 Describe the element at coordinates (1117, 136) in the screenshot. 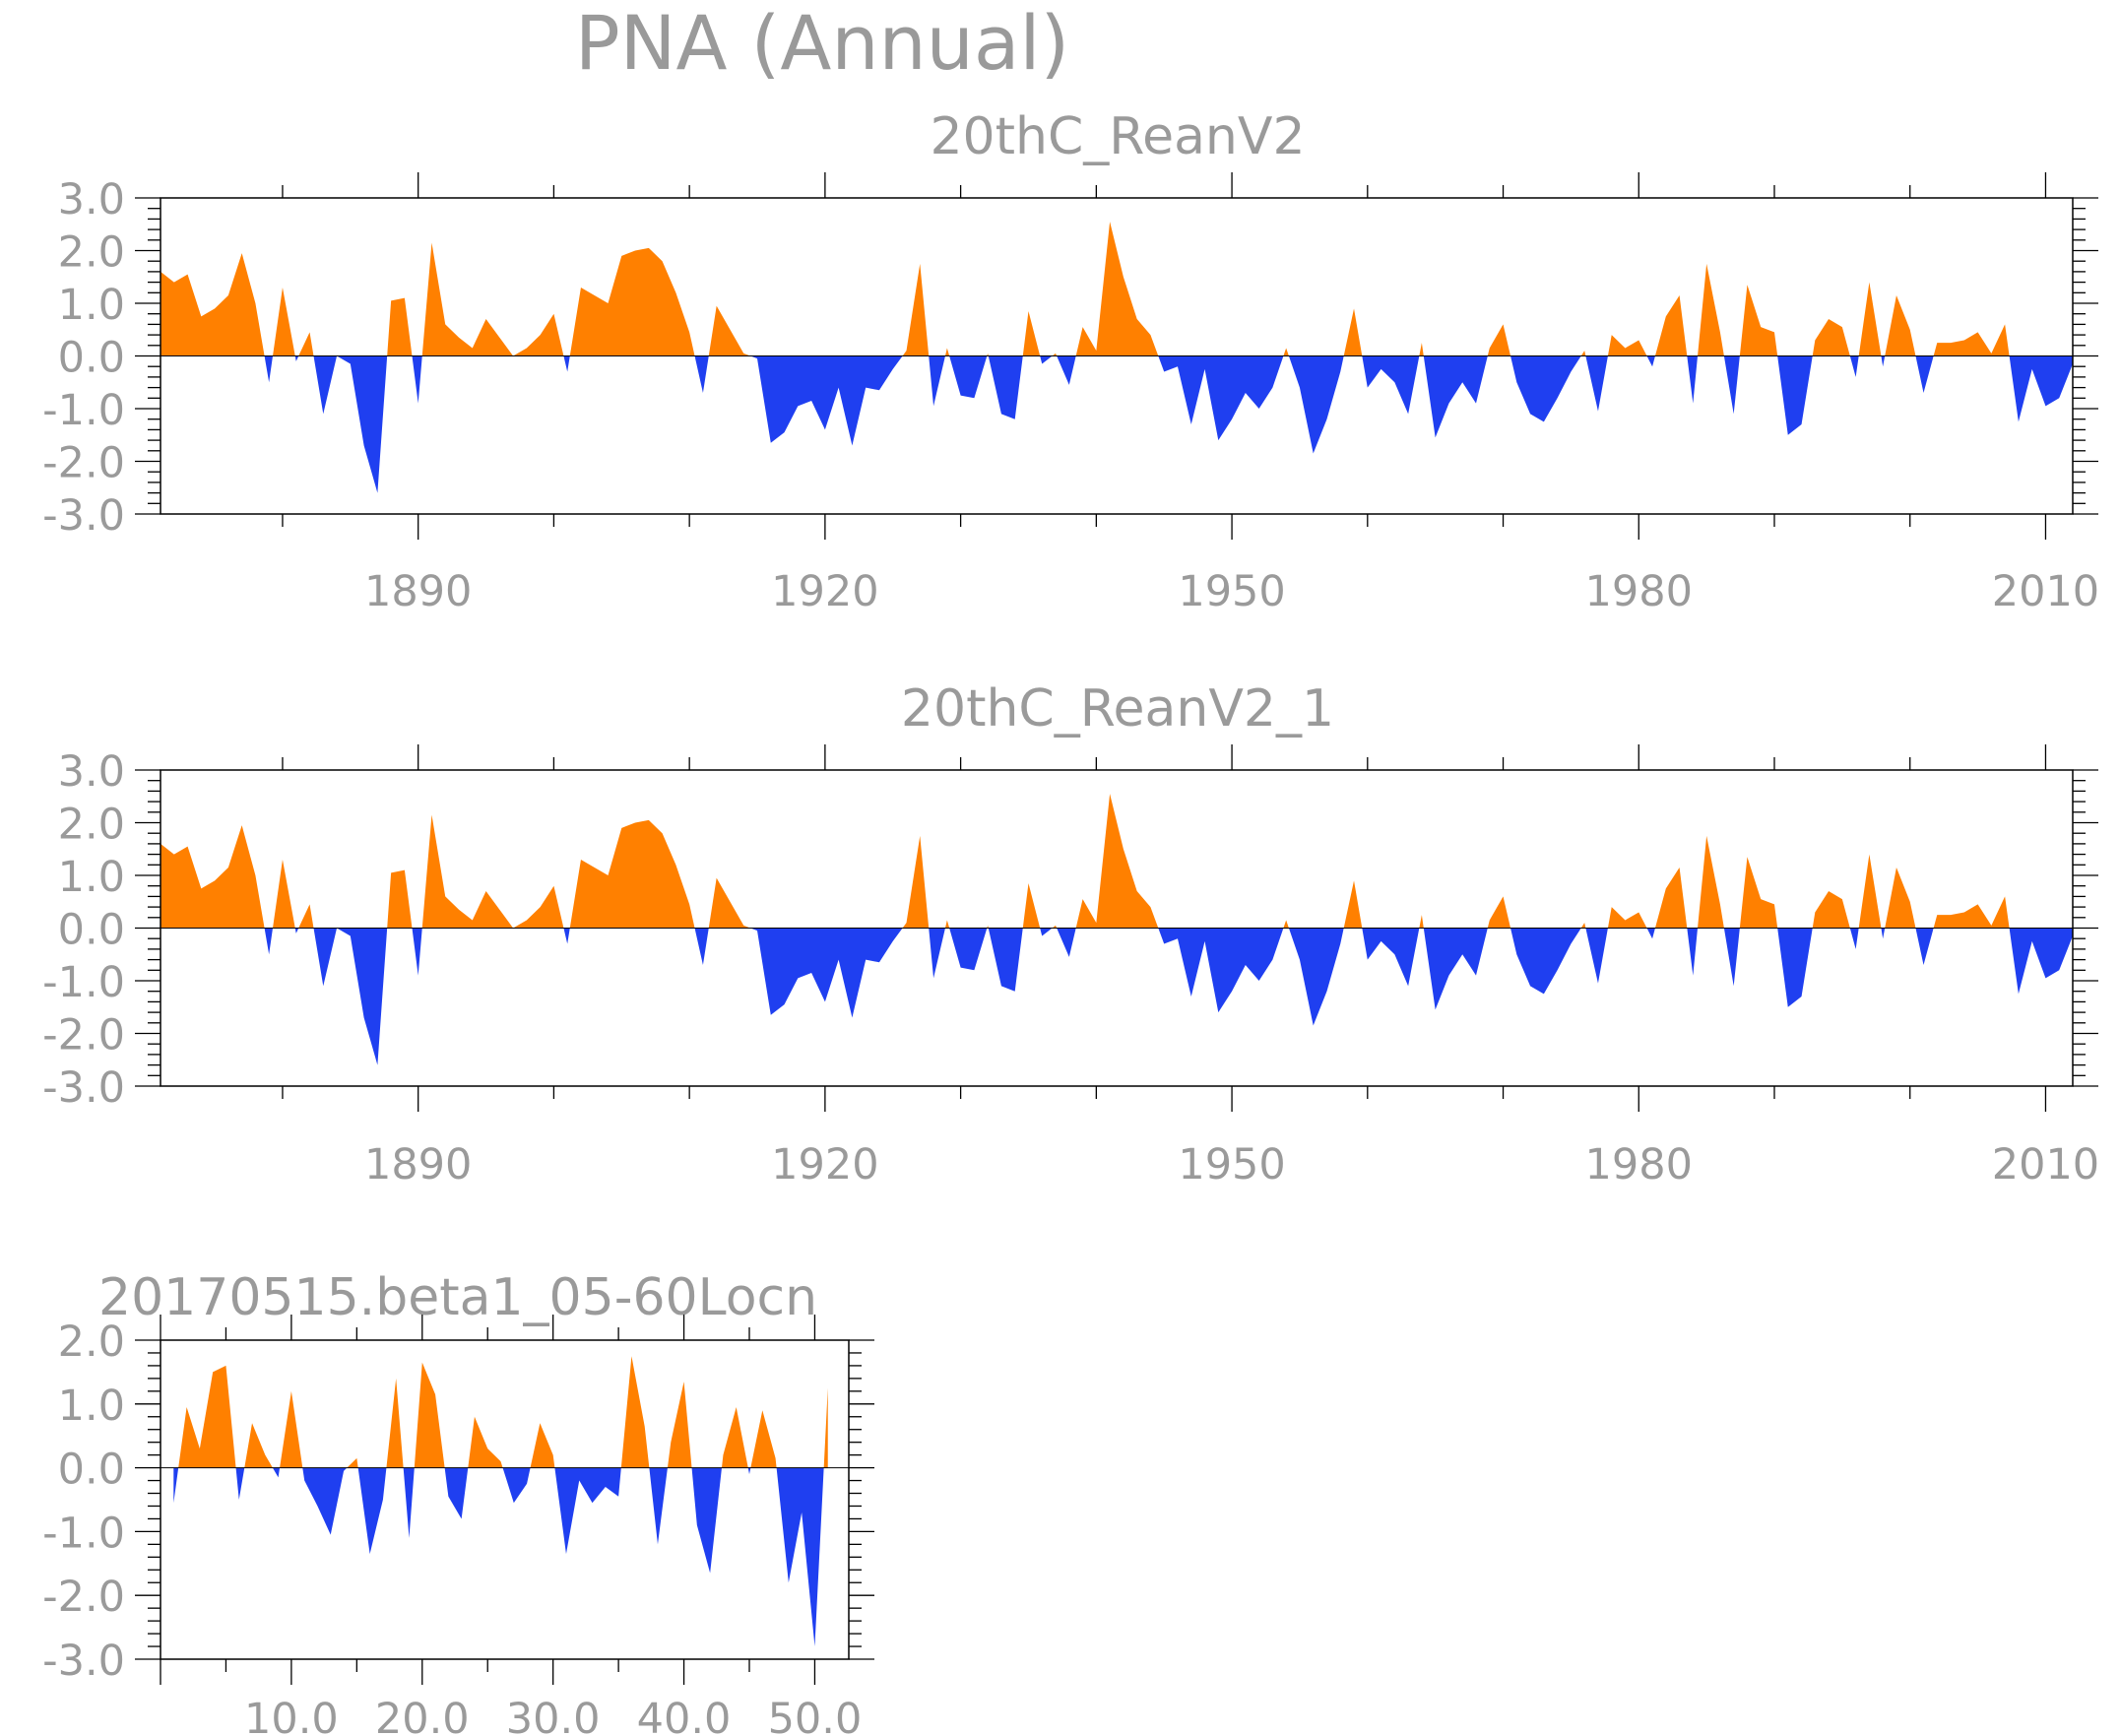

I see `panel-title: 20thC_ReanV2` at that location.